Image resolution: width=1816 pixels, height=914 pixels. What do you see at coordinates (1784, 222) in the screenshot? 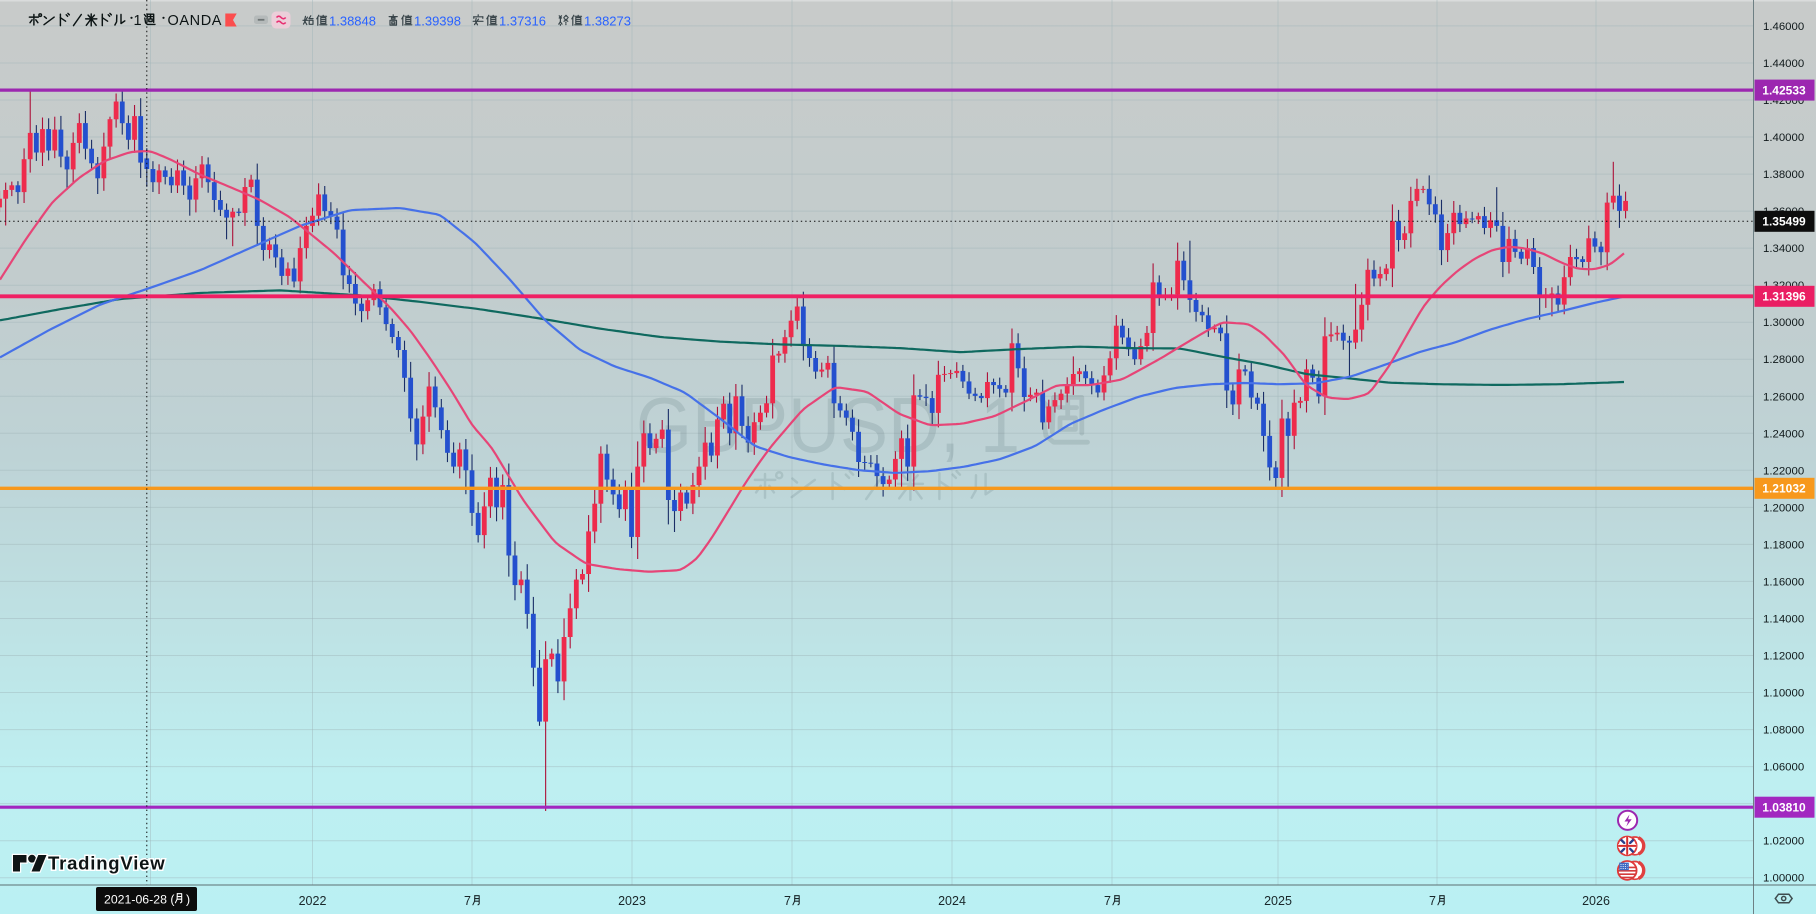
I see `svg-text: 1.35499` at bounding box center [1784, 222].